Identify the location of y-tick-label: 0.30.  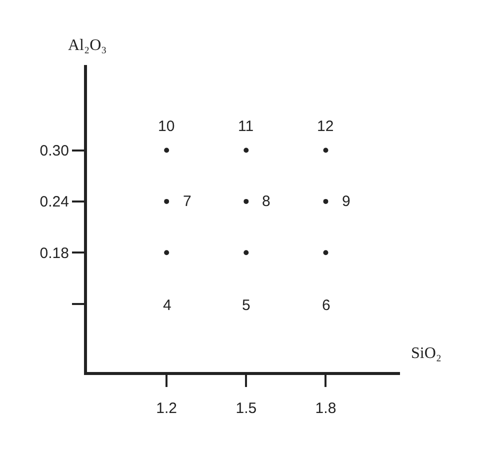
(54, 151).